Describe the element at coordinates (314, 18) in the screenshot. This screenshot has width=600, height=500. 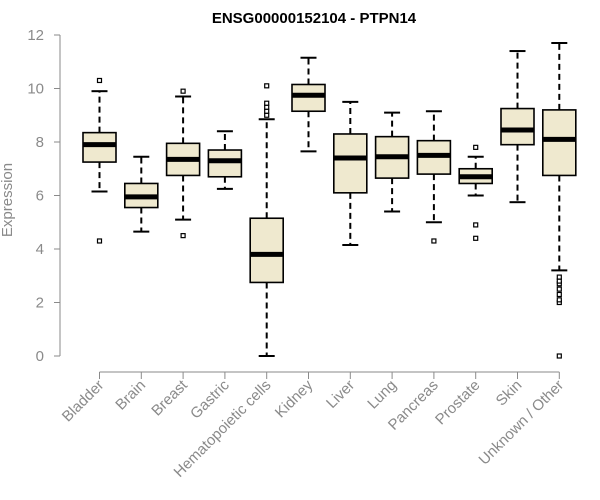
I see `chart-title: ENSG00000152104 - PTPN14` at that location.